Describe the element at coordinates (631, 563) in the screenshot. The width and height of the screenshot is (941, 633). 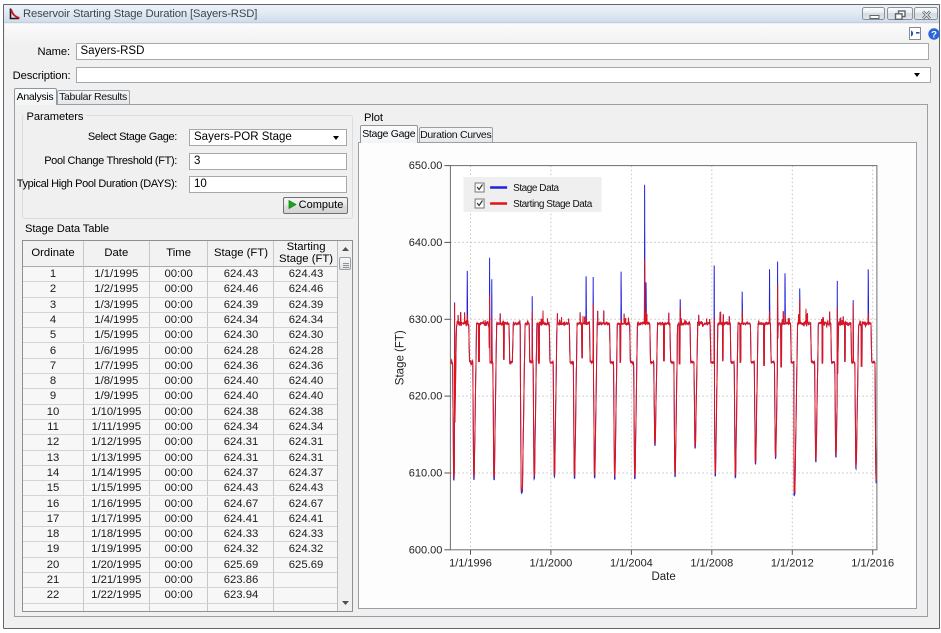
I see `svg-text: 1/1/2004` at that location.